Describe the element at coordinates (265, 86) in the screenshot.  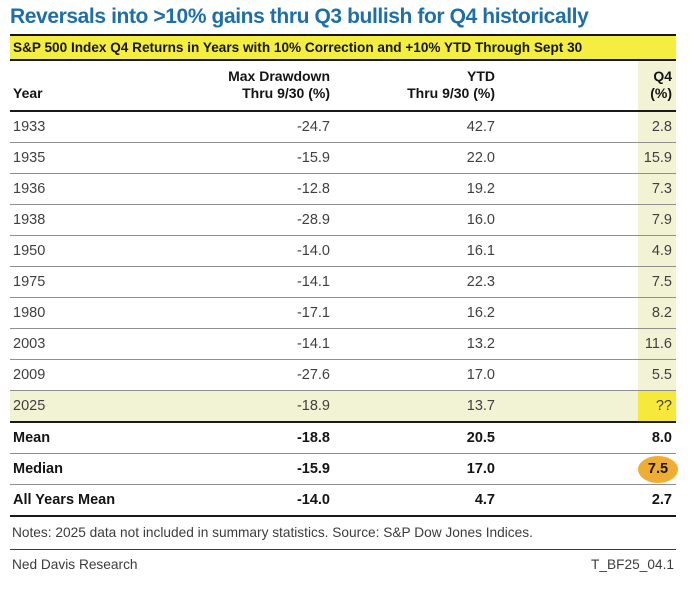
I see `column-header-max-drawdown: Max Drawdown Thru 9/30 (%)` at that location.